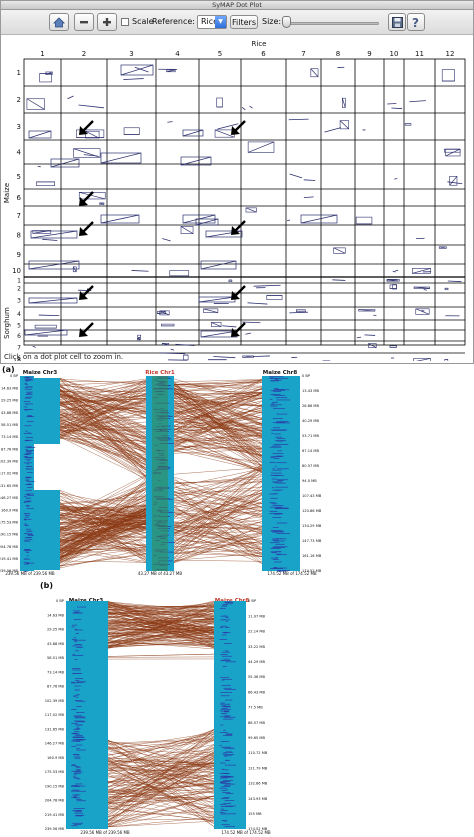 The height and width of the screenshot is (837, 474). I want to click on tick-label: 58.51 MB, so click(56, 658).